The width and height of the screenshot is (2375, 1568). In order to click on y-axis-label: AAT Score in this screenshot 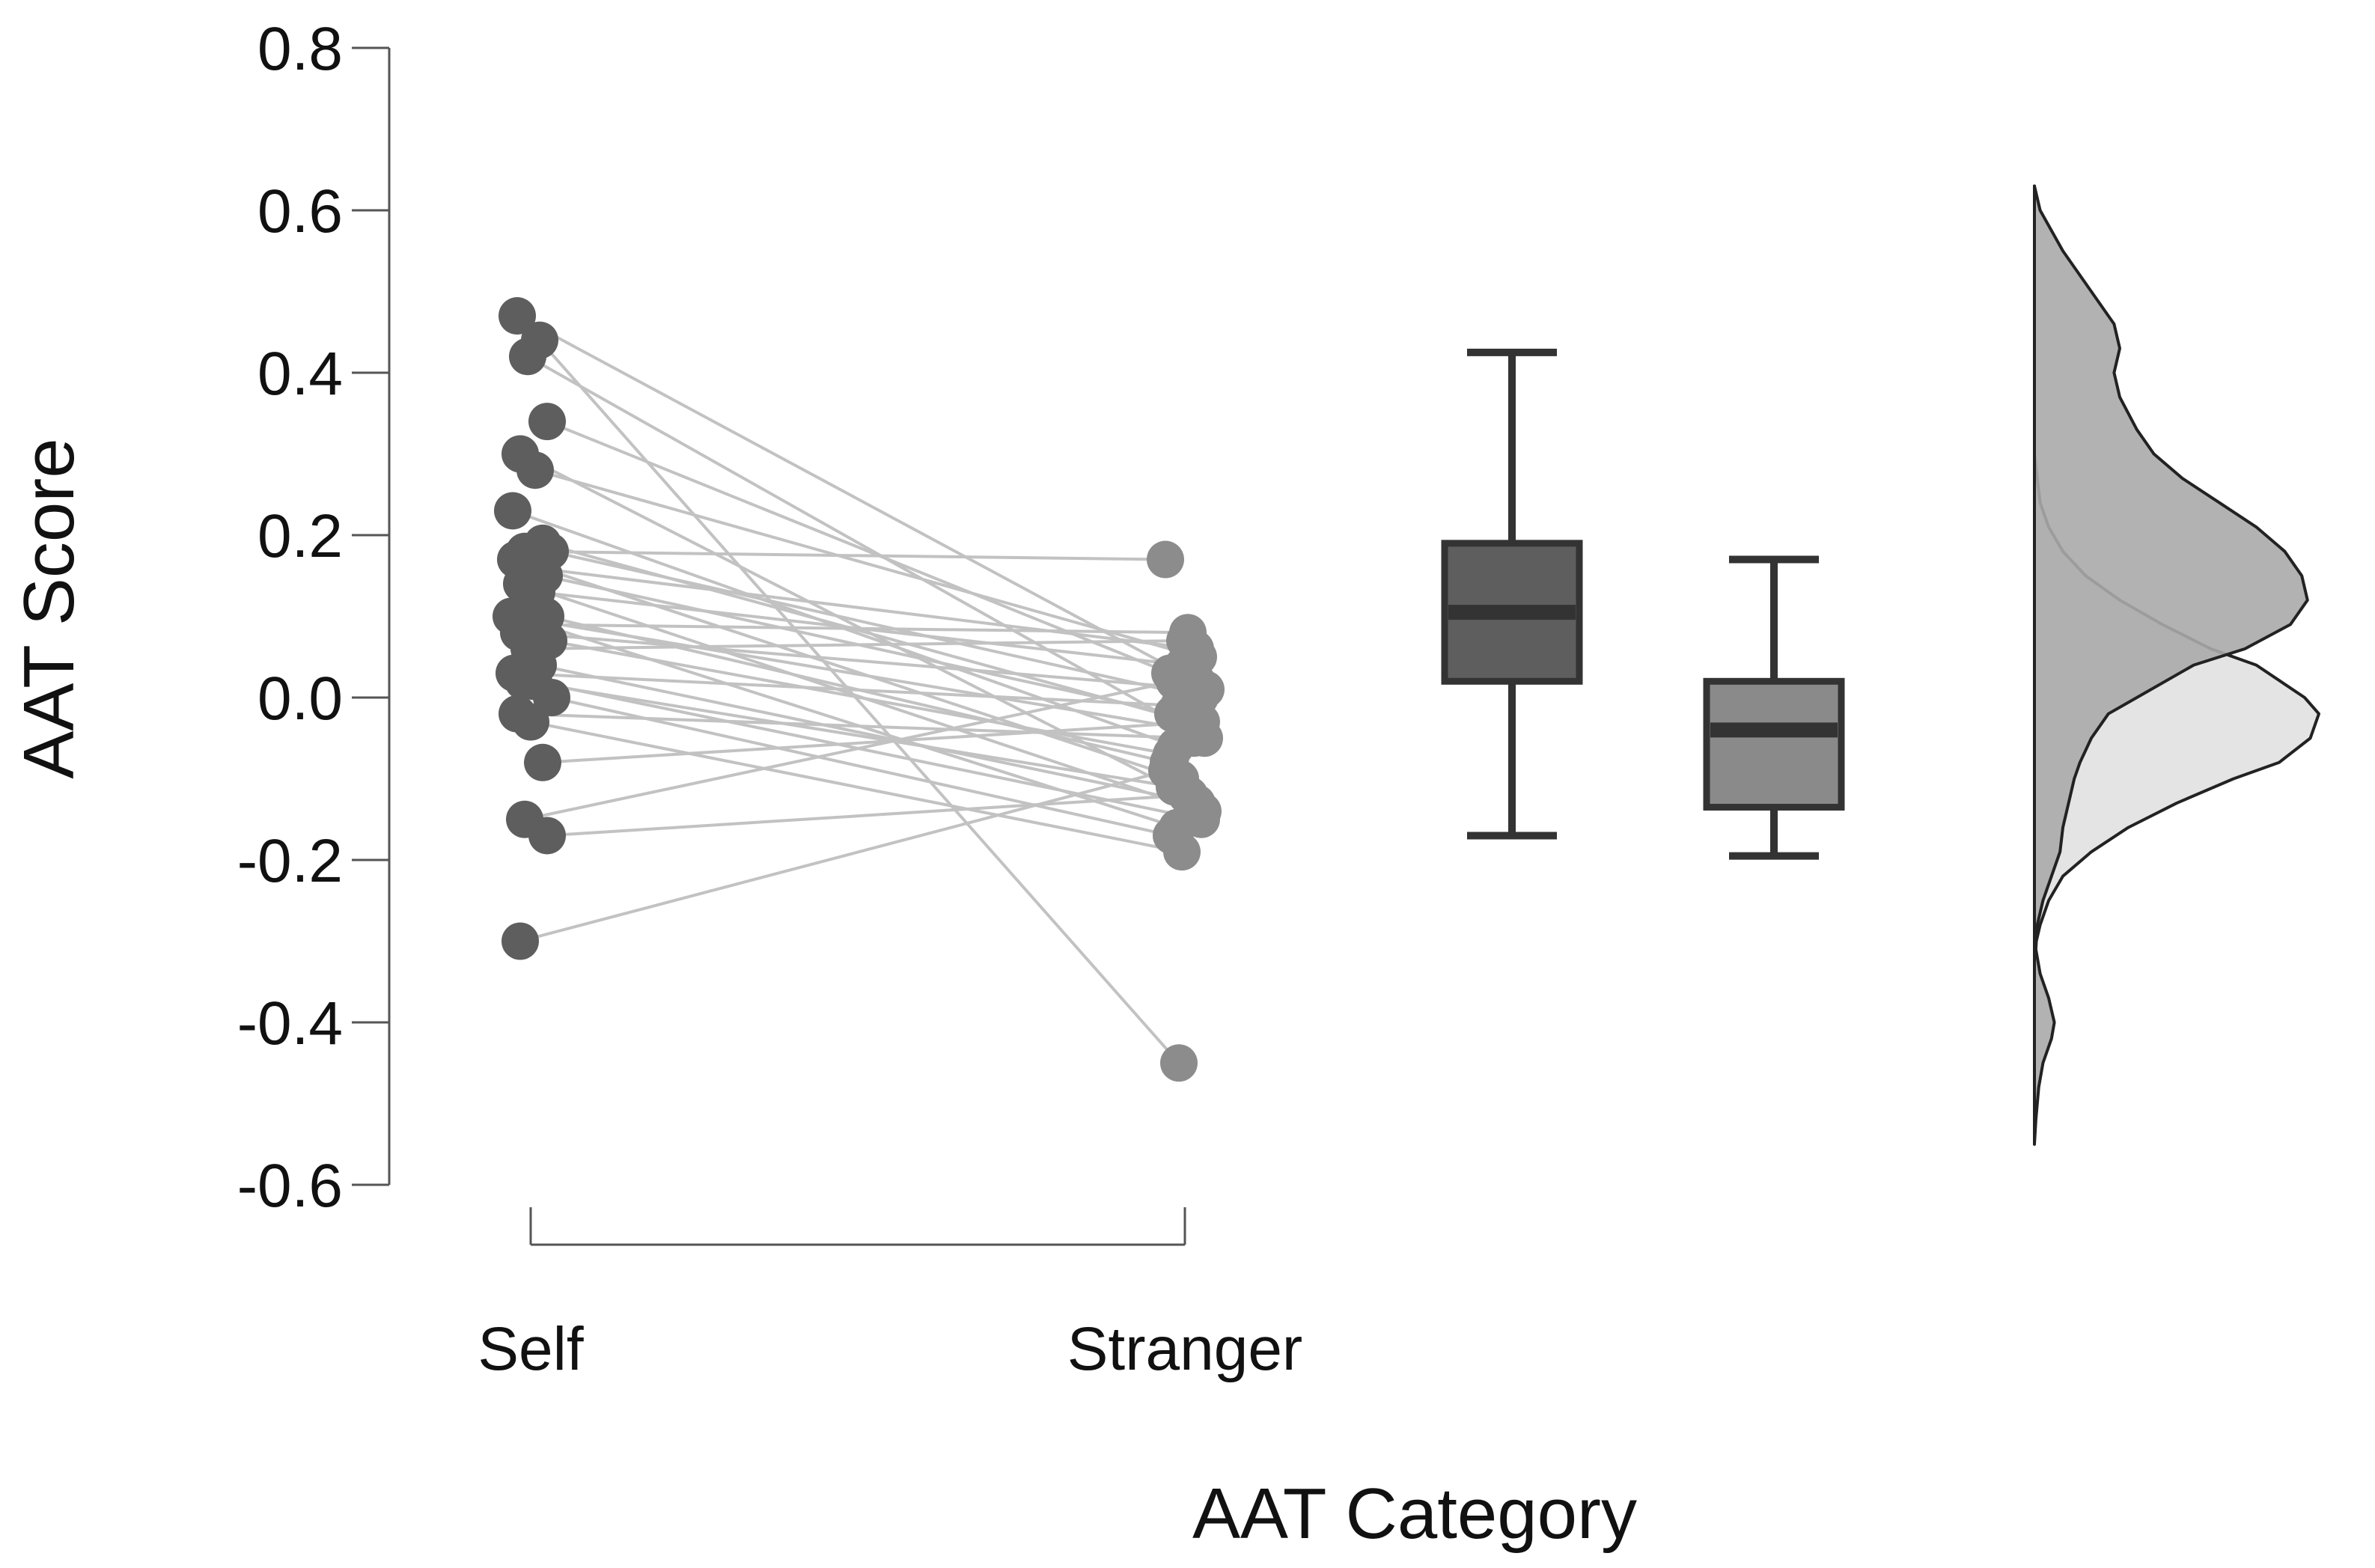, I will do `click(49, 608)`.